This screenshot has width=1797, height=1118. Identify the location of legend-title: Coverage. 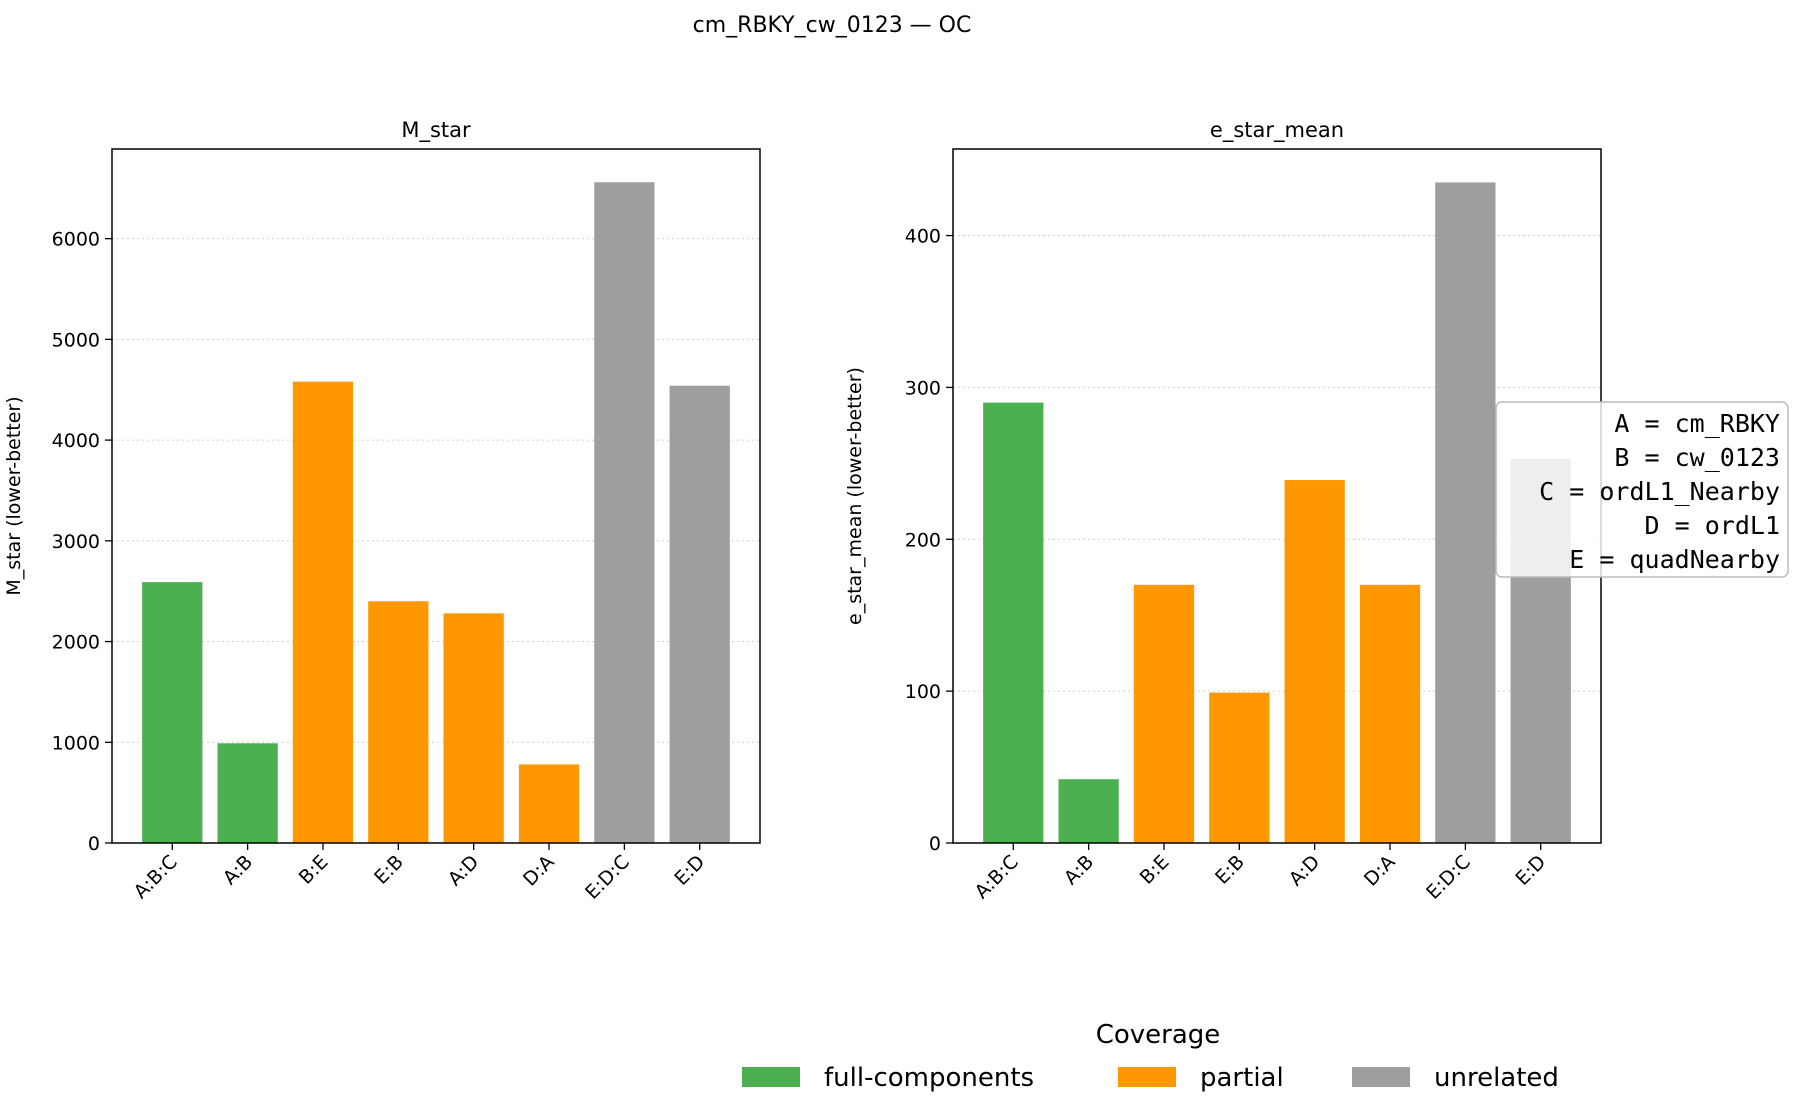
(1158, 1035).